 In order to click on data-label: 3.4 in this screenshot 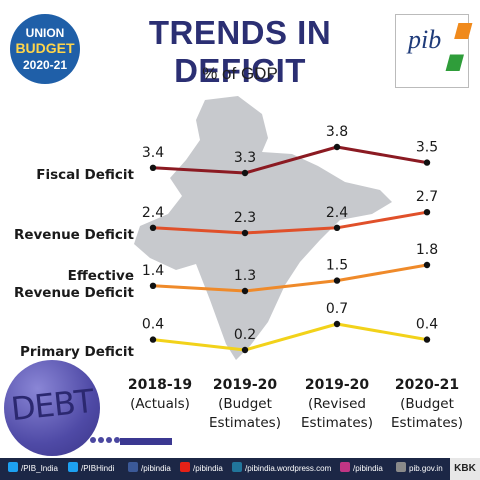, I will do `click(153, 153)`.